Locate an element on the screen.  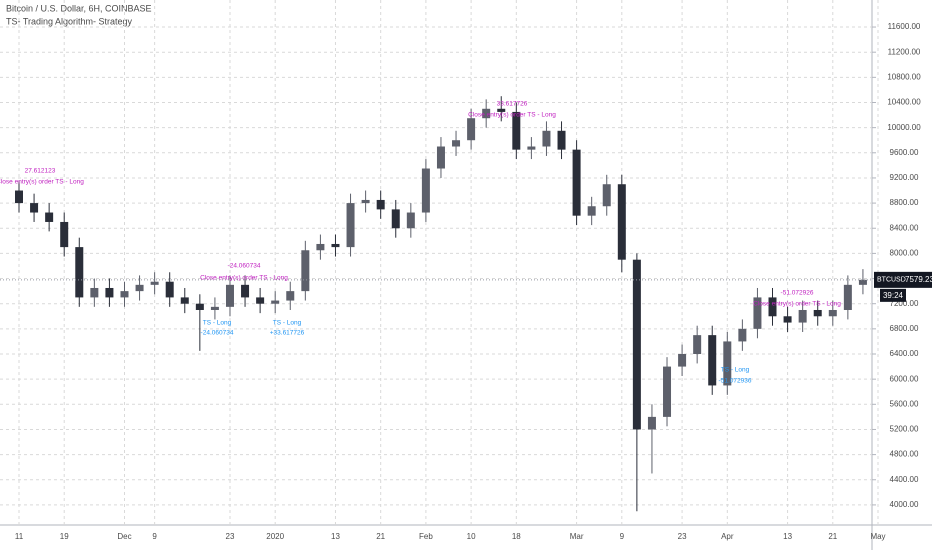
trade-annotation: -51.072936 is located at coordinates (735, 381).